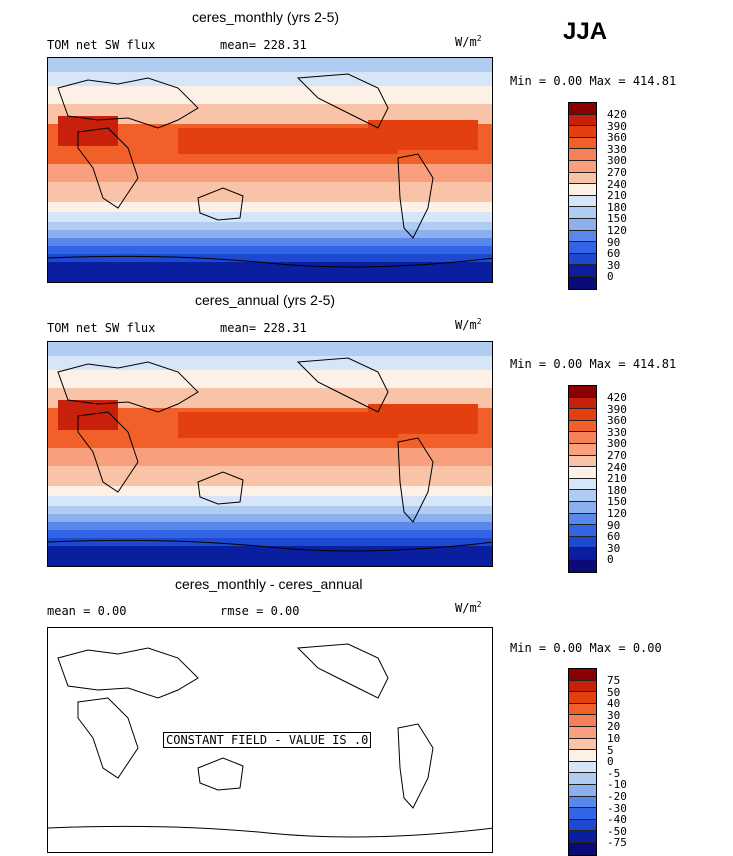  What do you see at coordinates (617, 831) in the screenshot?
I see `colorbar-tick-label: -50` at bounding box center [617, 831].